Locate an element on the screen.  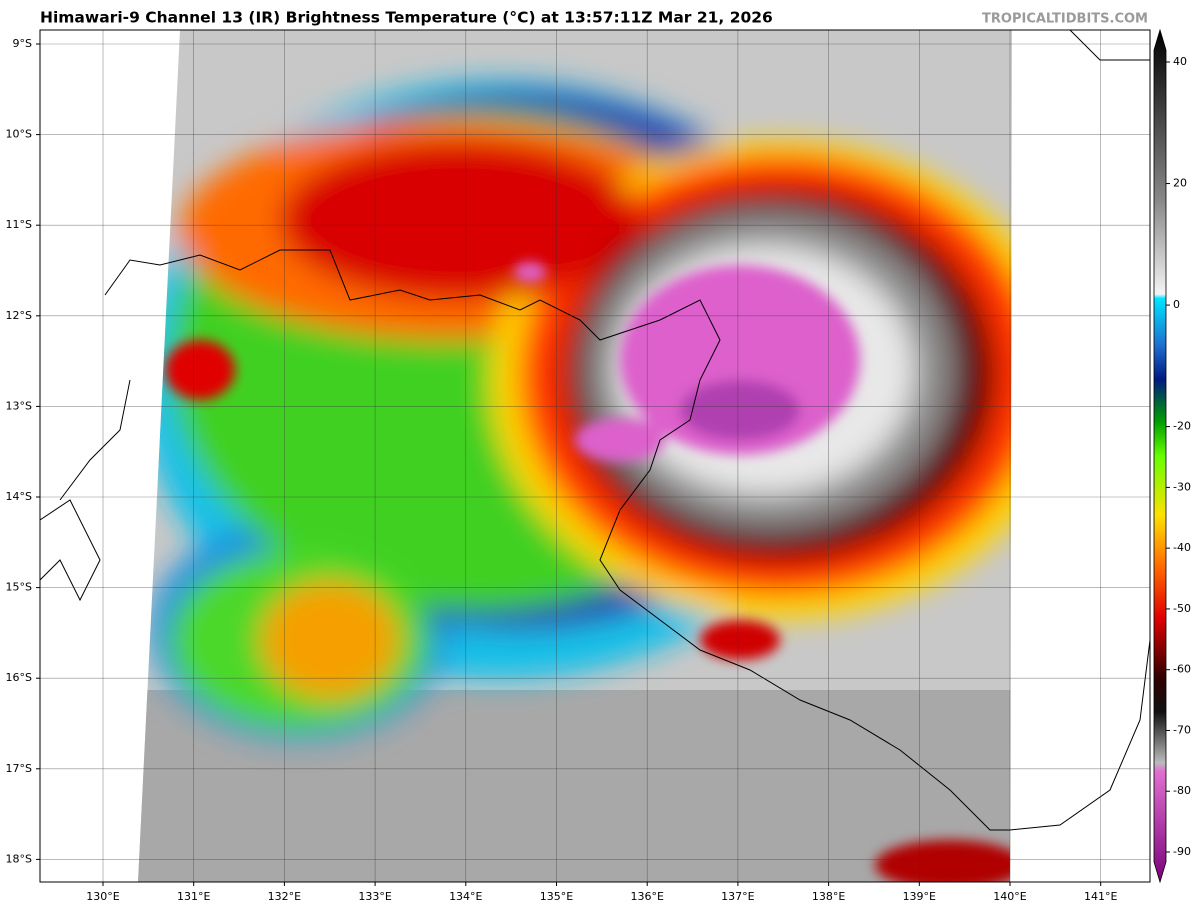
latitude-label: 12°S is located at coordinates (19, 315).